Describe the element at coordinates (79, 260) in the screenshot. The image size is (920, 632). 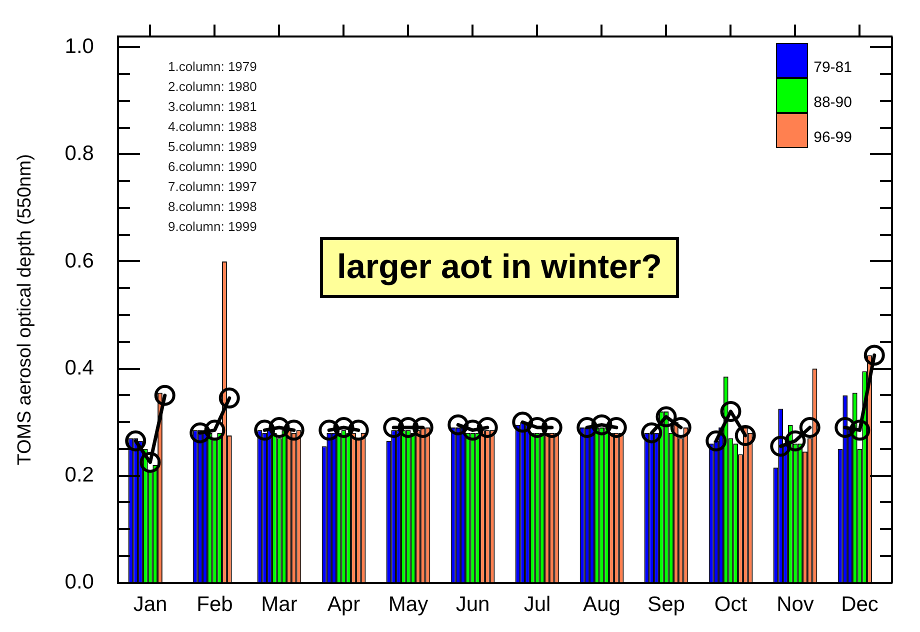
I see `y-tick-label: 0.6` at that location.